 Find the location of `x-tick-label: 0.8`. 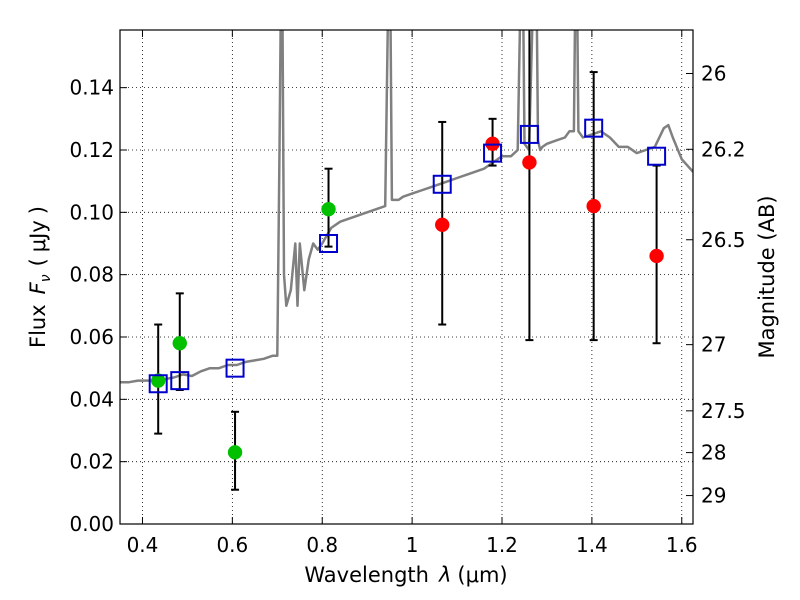

x-tick-label: 0.8 is located at coordinates (322, 545).